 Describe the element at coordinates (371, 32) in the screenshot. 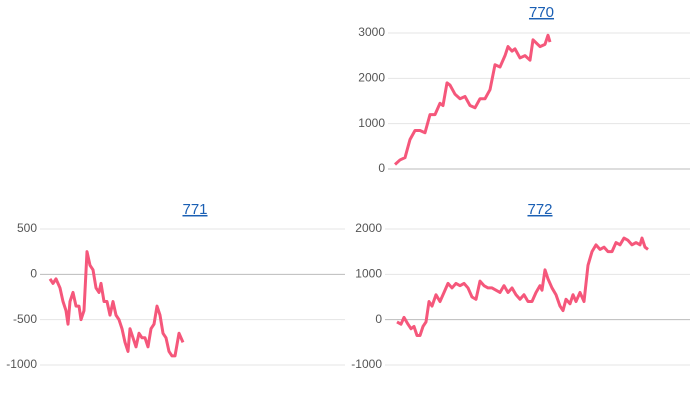

I see `y-tick-label: 3000` at that location.